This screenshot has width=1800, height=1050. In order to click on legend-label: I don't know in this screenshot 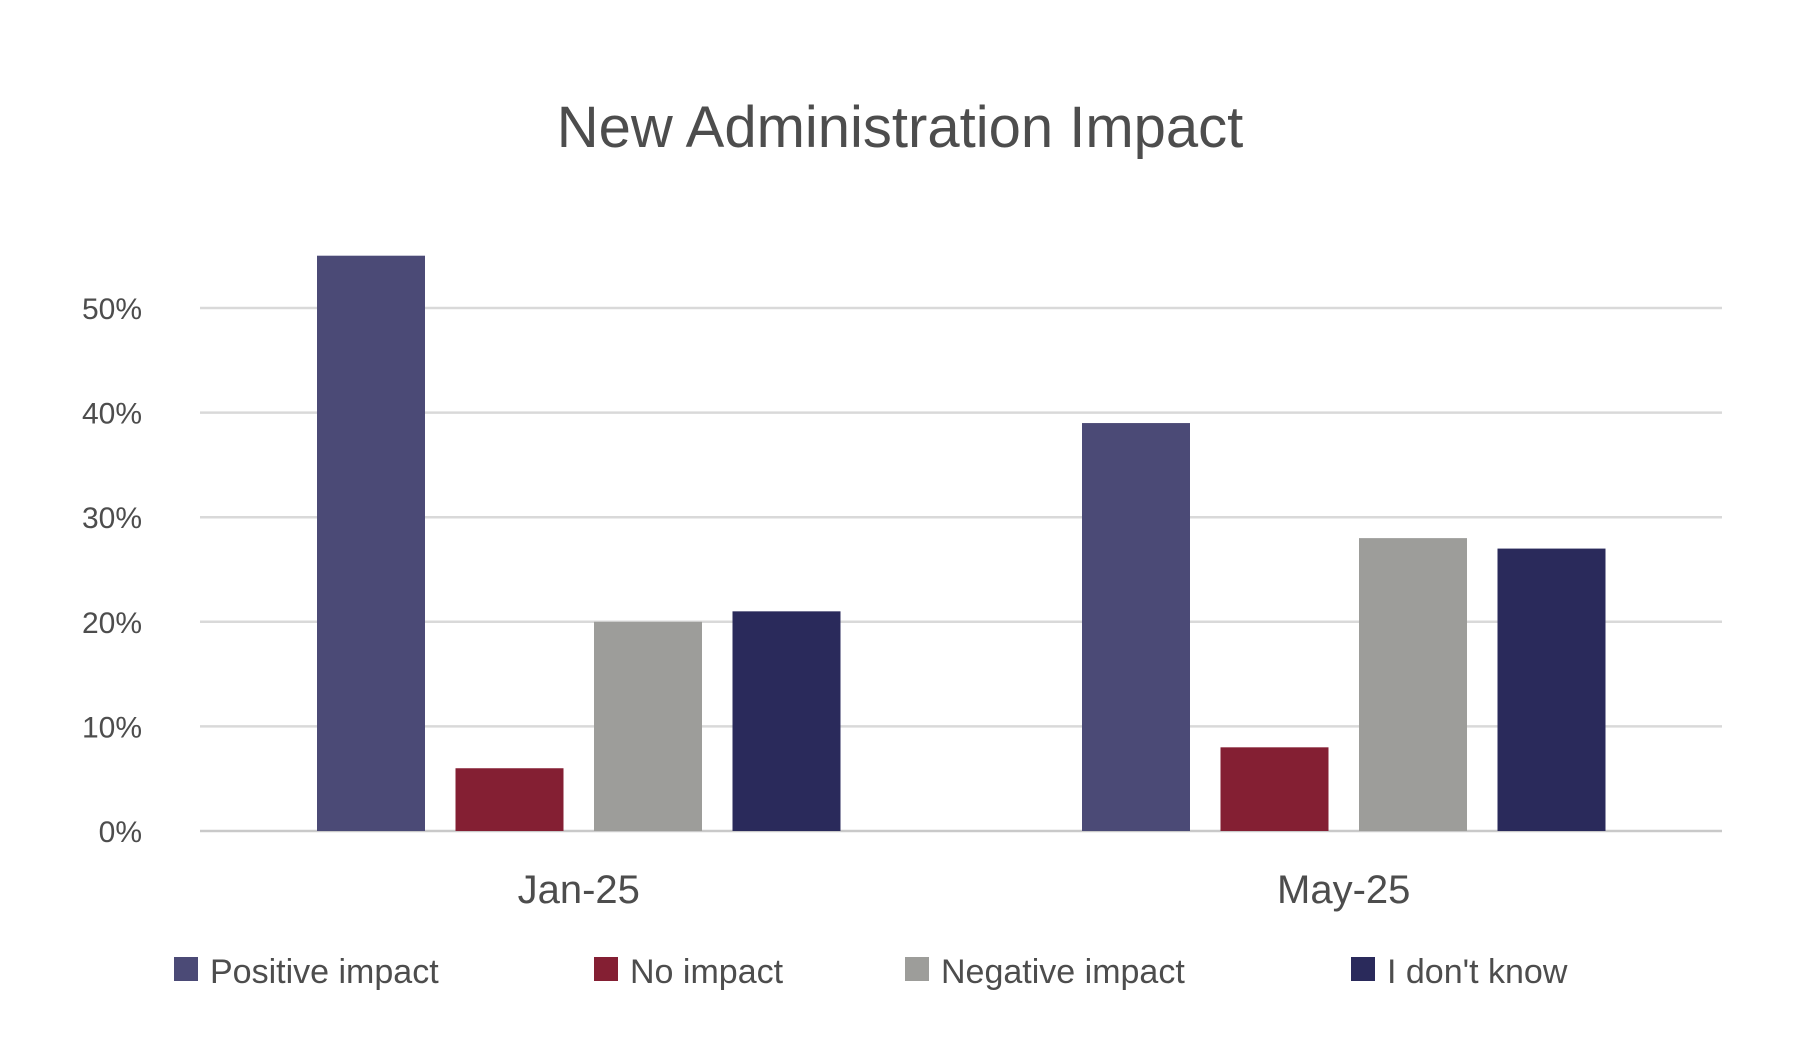, I will do `click(1477, 972)`.